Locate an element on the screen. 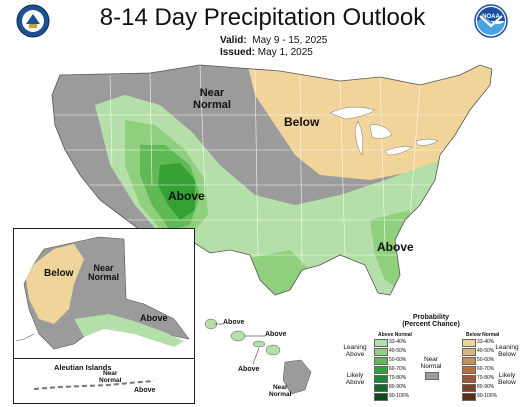 The height and width of the screenshot is (407, 525). alaska-label-above: Above is located at coordinates (154, 318).